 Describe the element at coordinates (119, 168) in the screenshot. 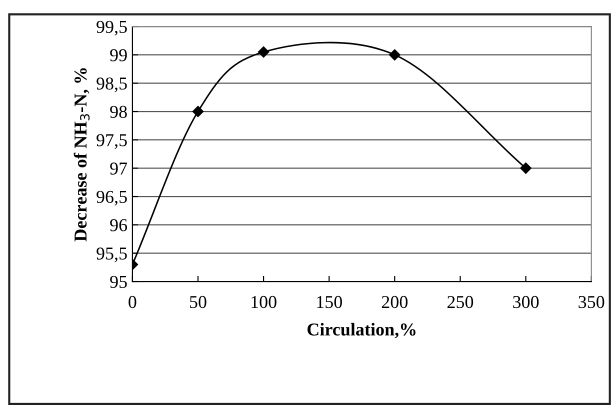

I see `y-tick-label: 97` at that location.